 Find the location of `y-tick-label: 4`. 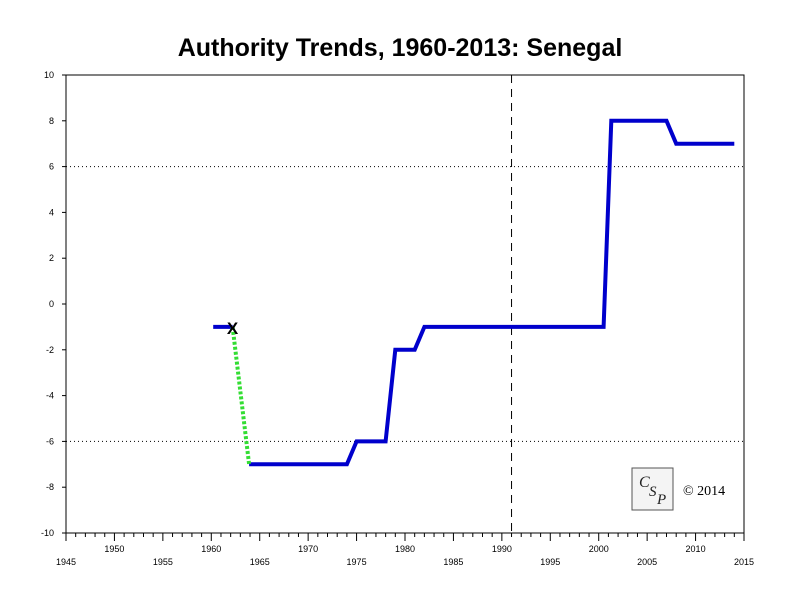

y-tick-label: 4 is located at coordinates (51, 212).